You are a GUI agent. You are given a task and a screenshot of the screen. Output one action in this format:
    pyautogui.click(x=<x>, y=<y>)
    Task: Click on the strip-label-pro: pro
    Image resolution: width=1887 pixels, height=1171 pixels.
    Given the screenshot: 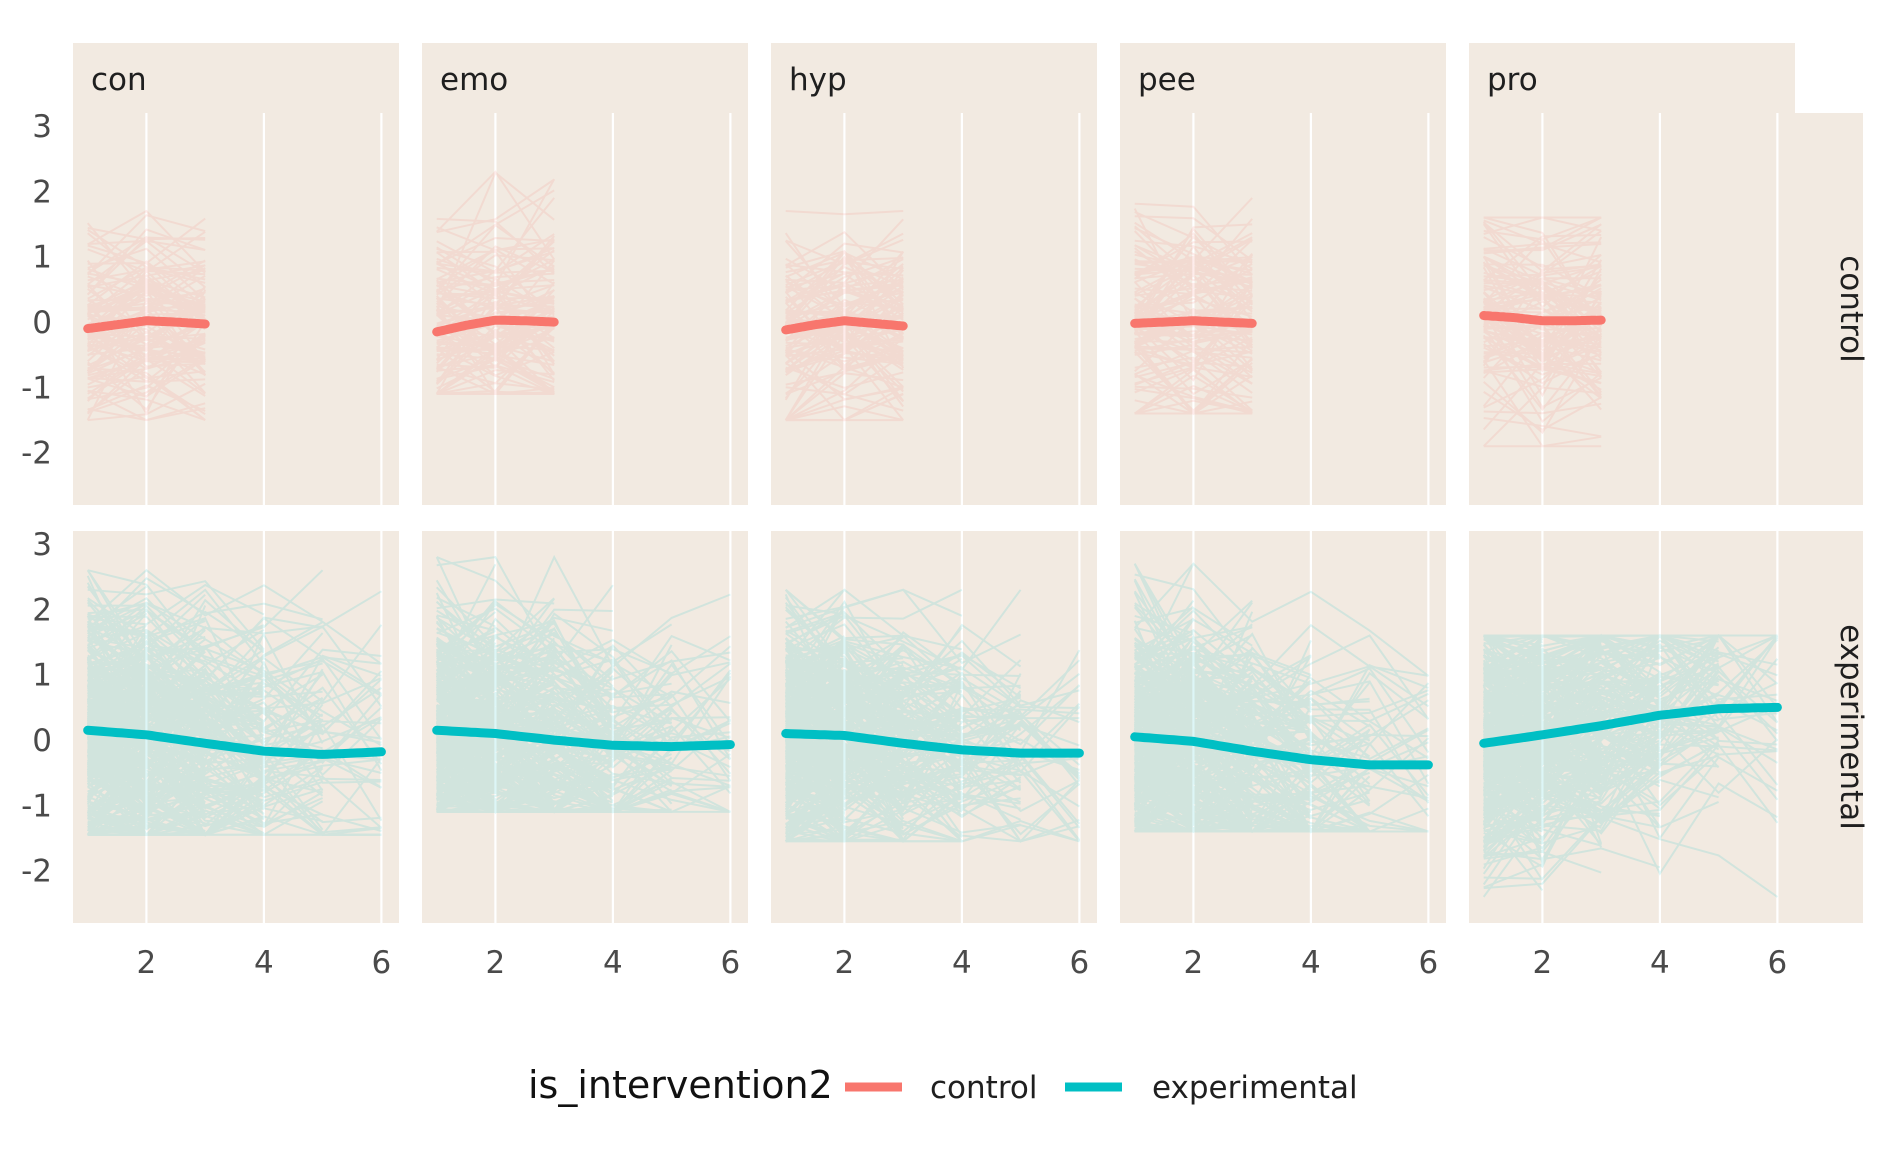 What is the action you would take?
    pyautogui.click(x=1512, y=80)
    